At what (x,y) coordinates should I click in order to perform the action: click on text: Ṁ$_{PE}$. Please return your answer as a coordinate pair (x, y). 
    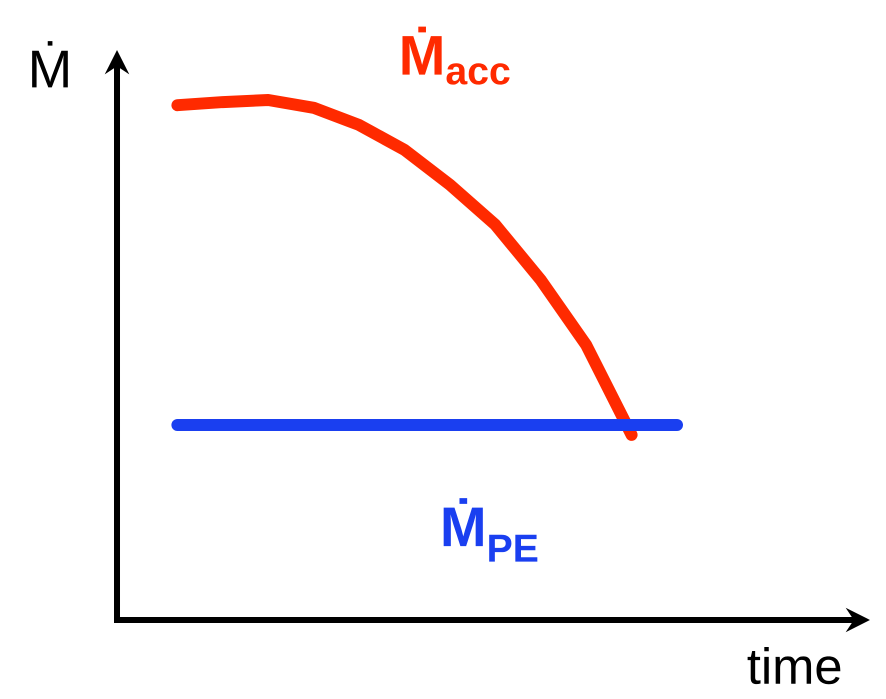
    Looking at the image, I should click on (491, 530).